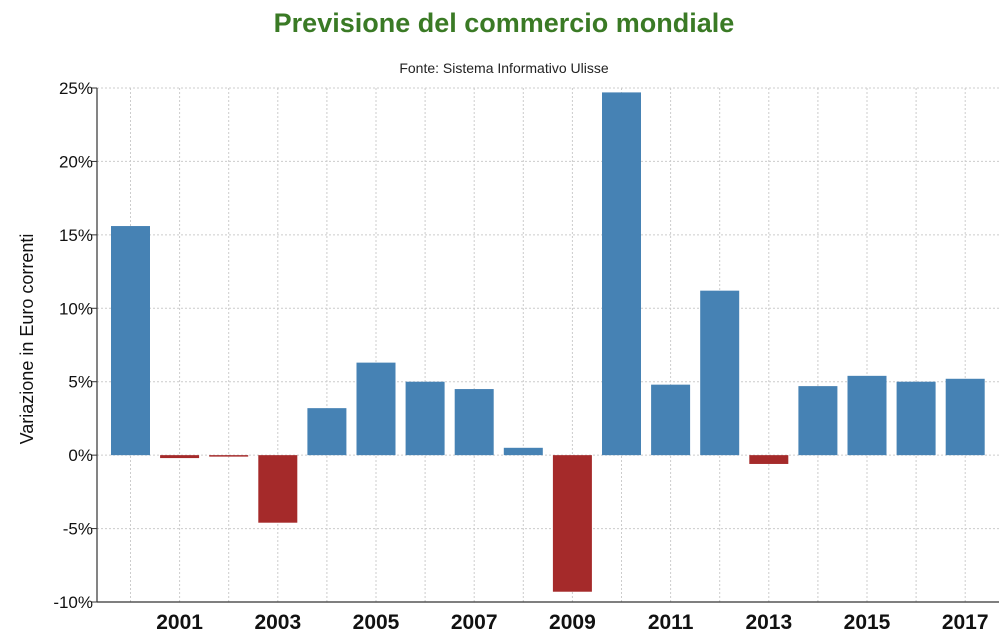 The width and height of the screenshot is (1008, 644). What do you see at coordinates (671, 420) in the screenshot?
I see `bar-2011` at bounding box center [671, 420].